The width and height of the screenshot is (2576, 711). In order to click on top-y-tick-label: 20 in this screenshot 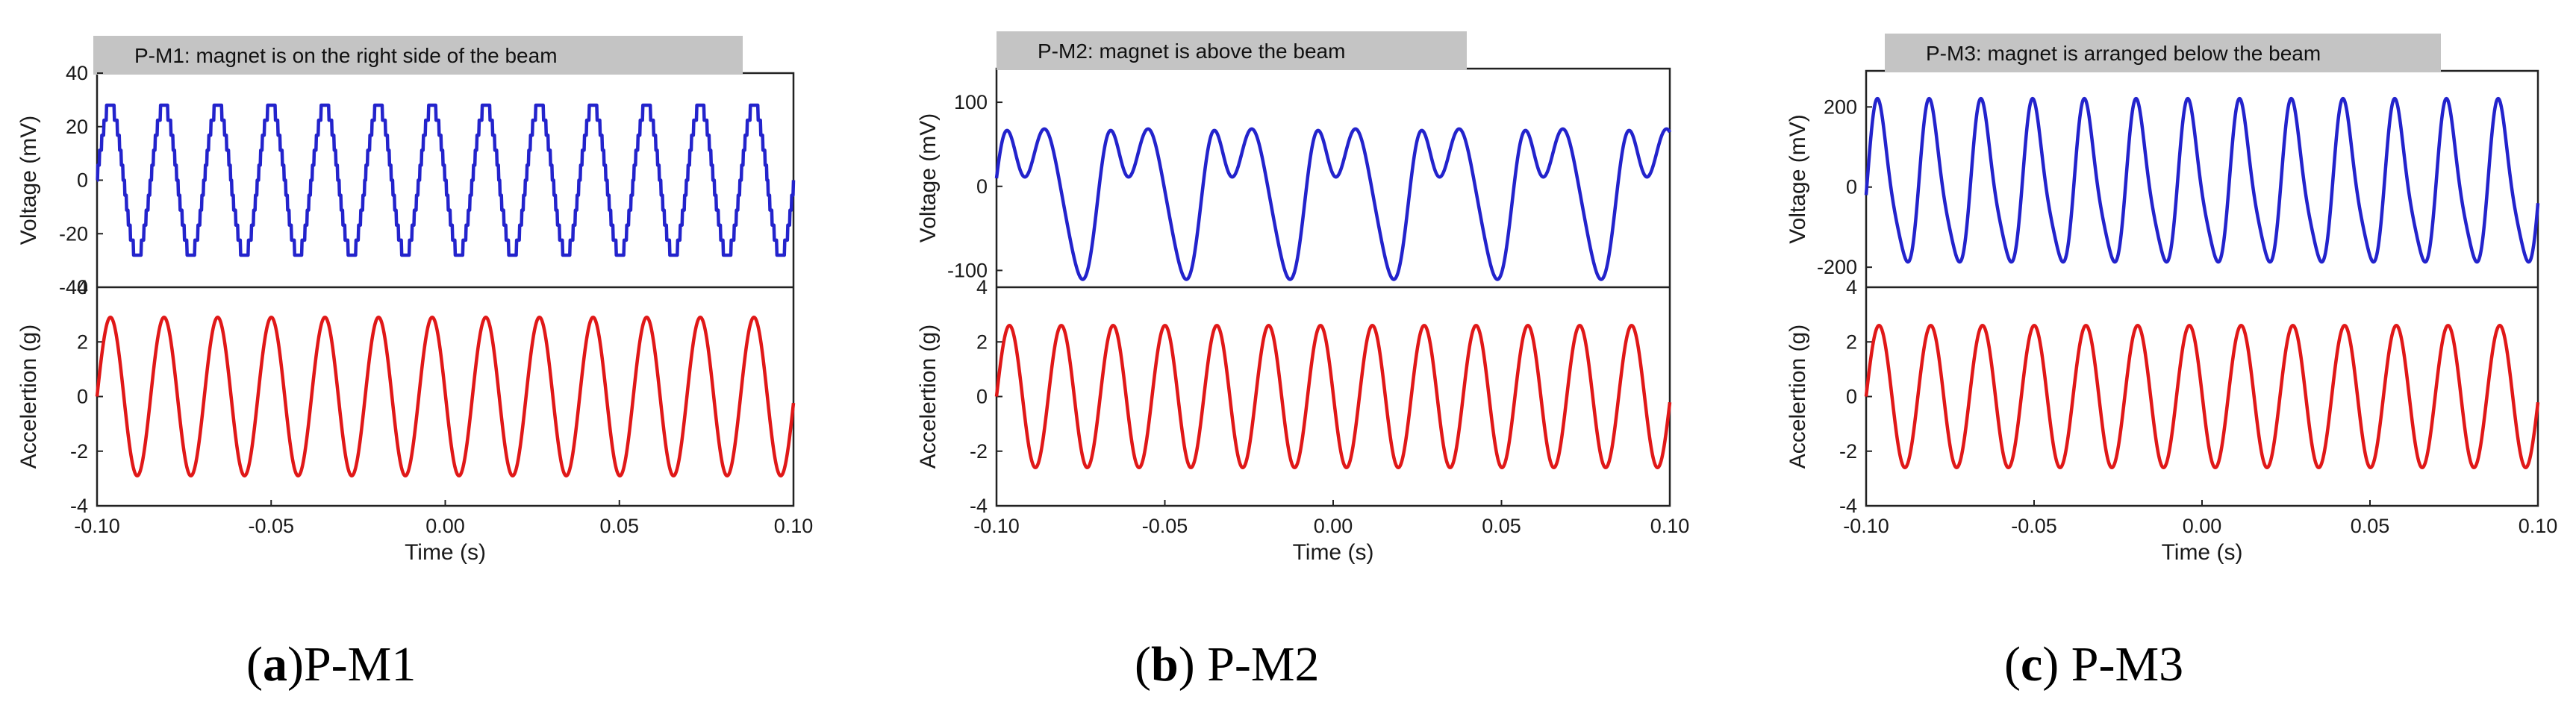, I will do `click(77, 127)`.